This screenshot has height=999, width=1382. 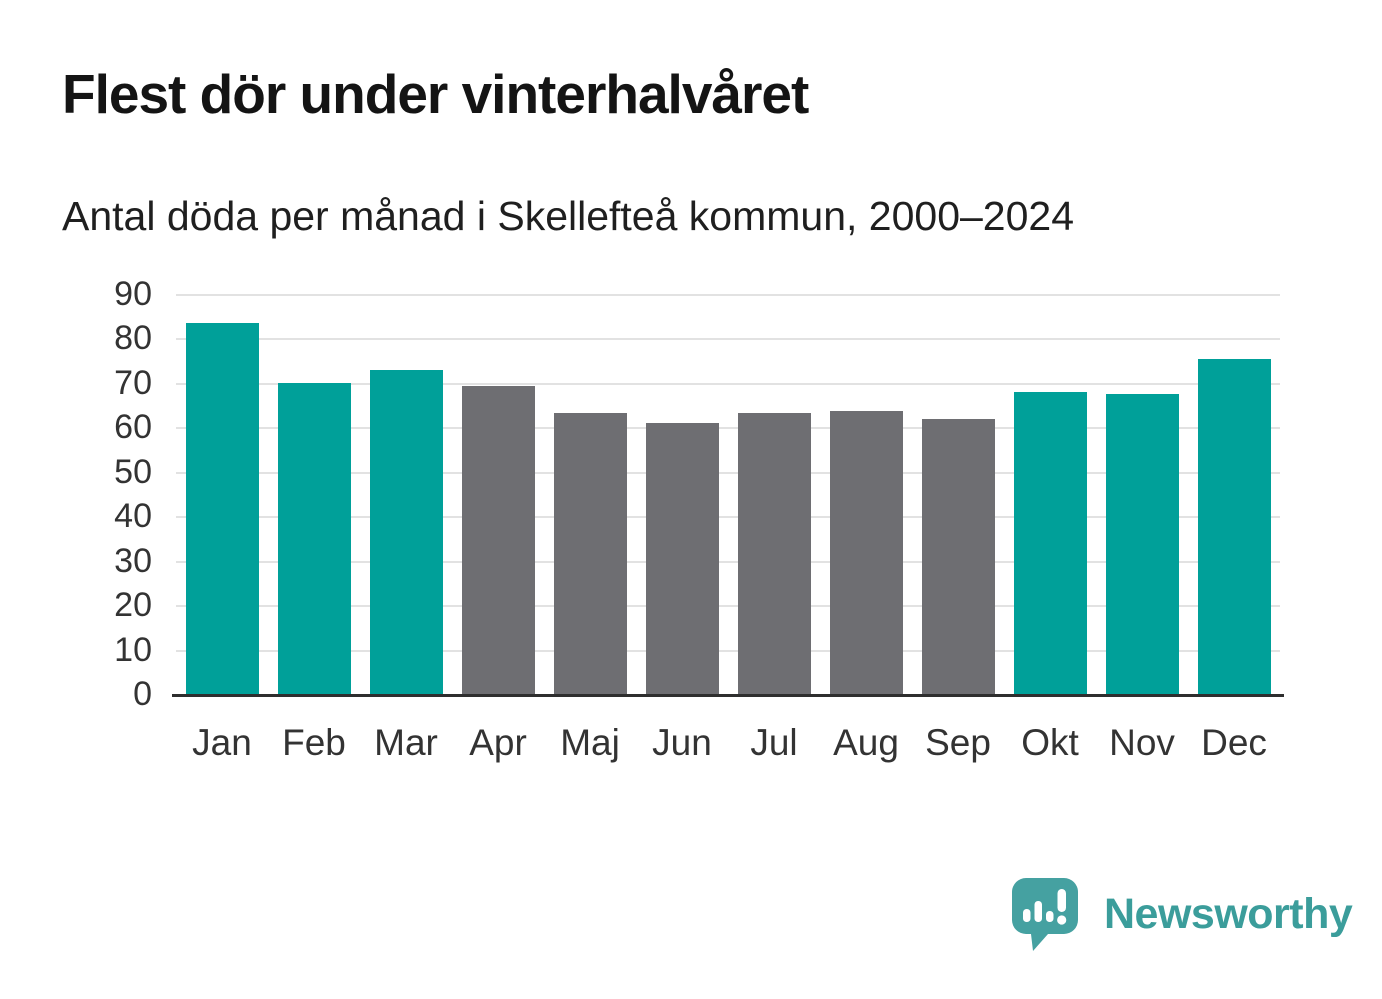 I want to click on y-tick-label-40: 40, so click(x=133, y=516).